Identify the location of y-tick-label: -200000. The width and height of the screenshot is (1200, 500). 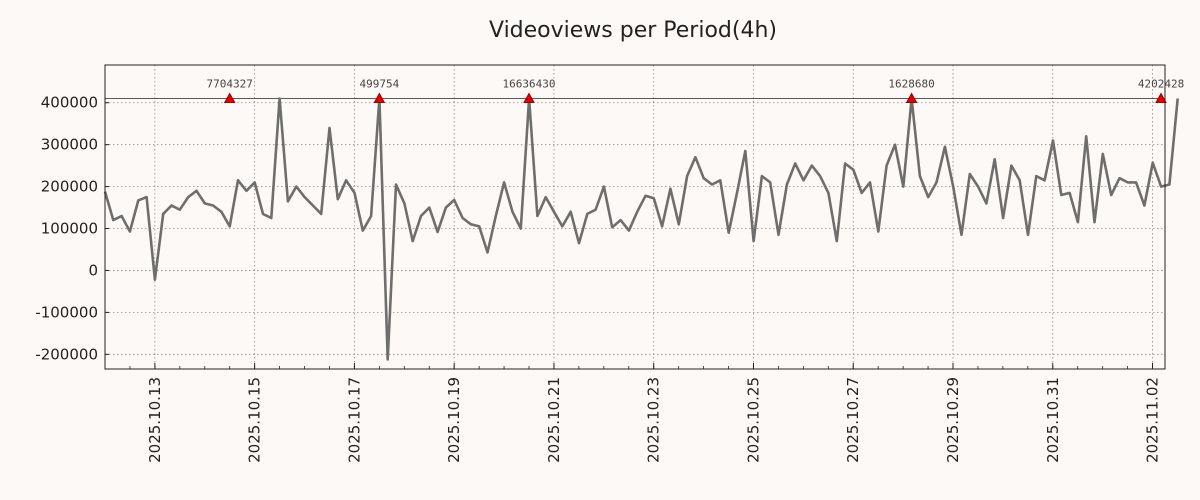
(66, 354).